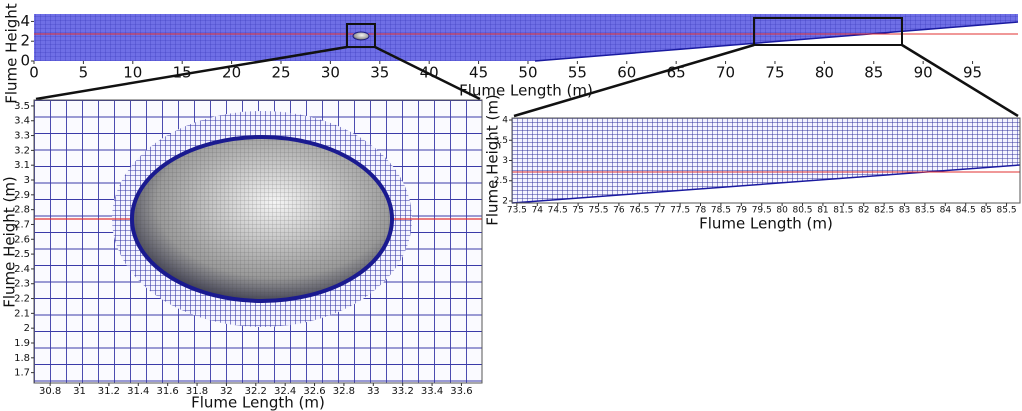 The width and height of the screenshot is (1022, 411). I want to click on x-tick-label: 76.5, so click(639, 211).